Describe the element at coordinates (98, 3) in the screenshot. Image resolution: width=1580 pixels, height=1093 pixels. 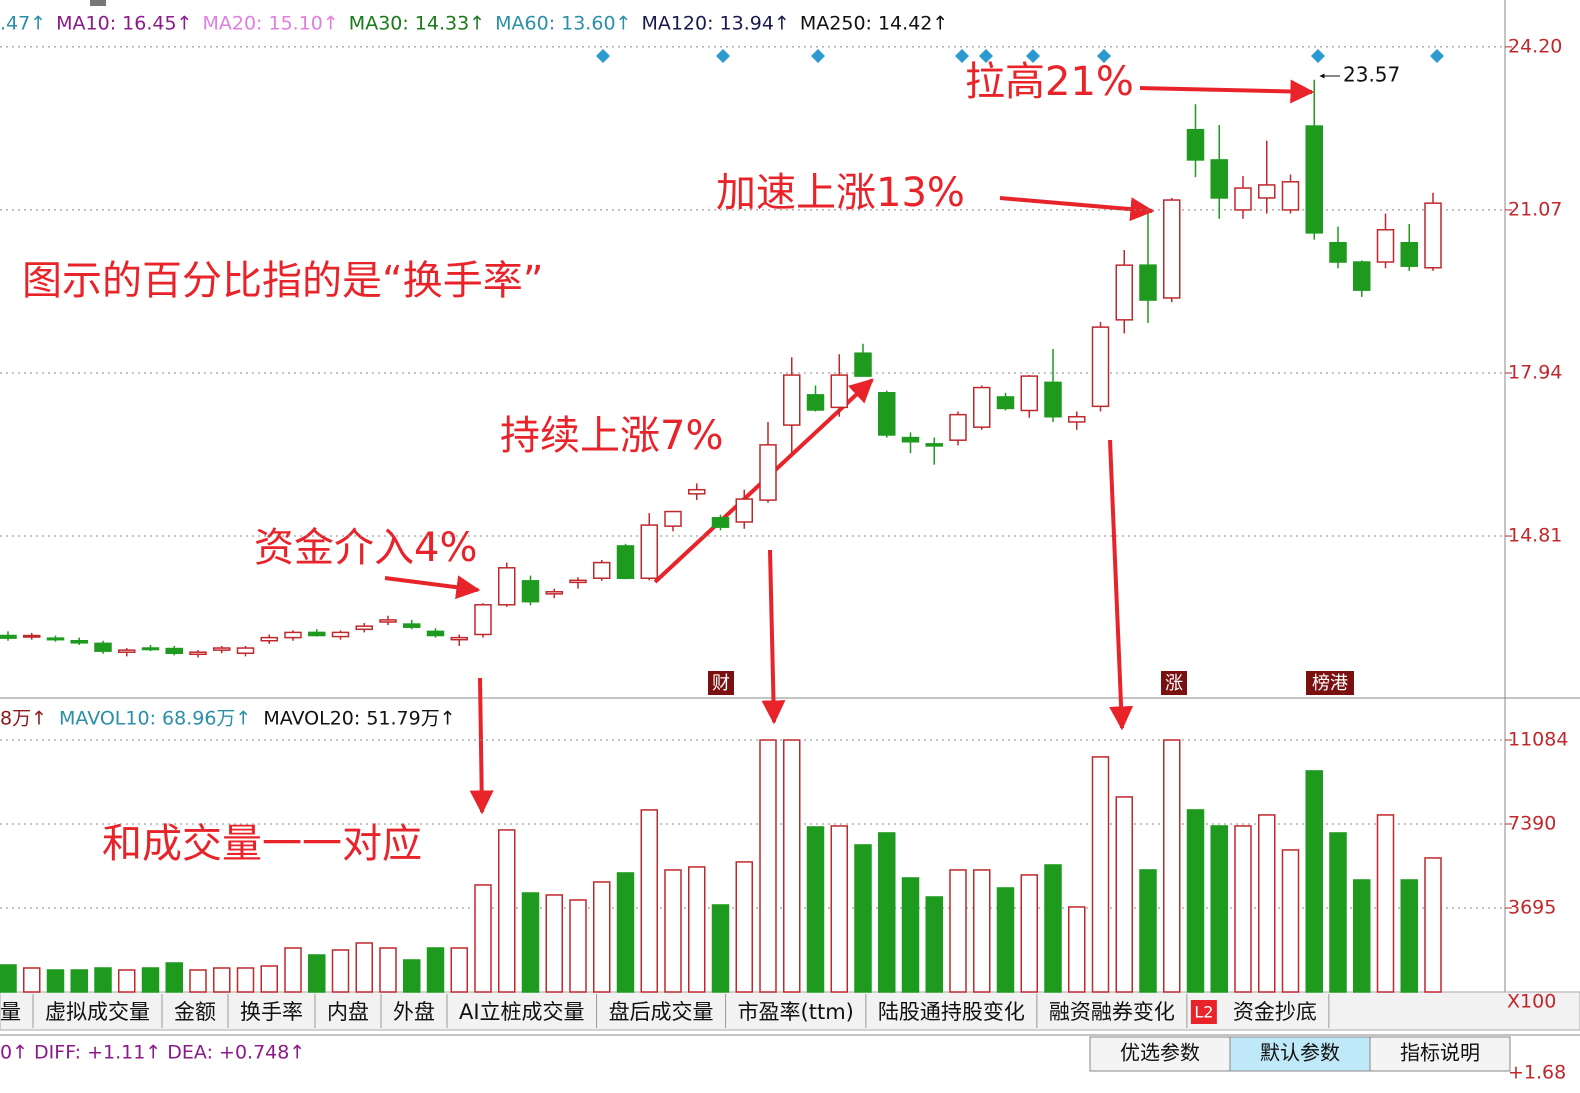
I see `scroll-marker` at that location.